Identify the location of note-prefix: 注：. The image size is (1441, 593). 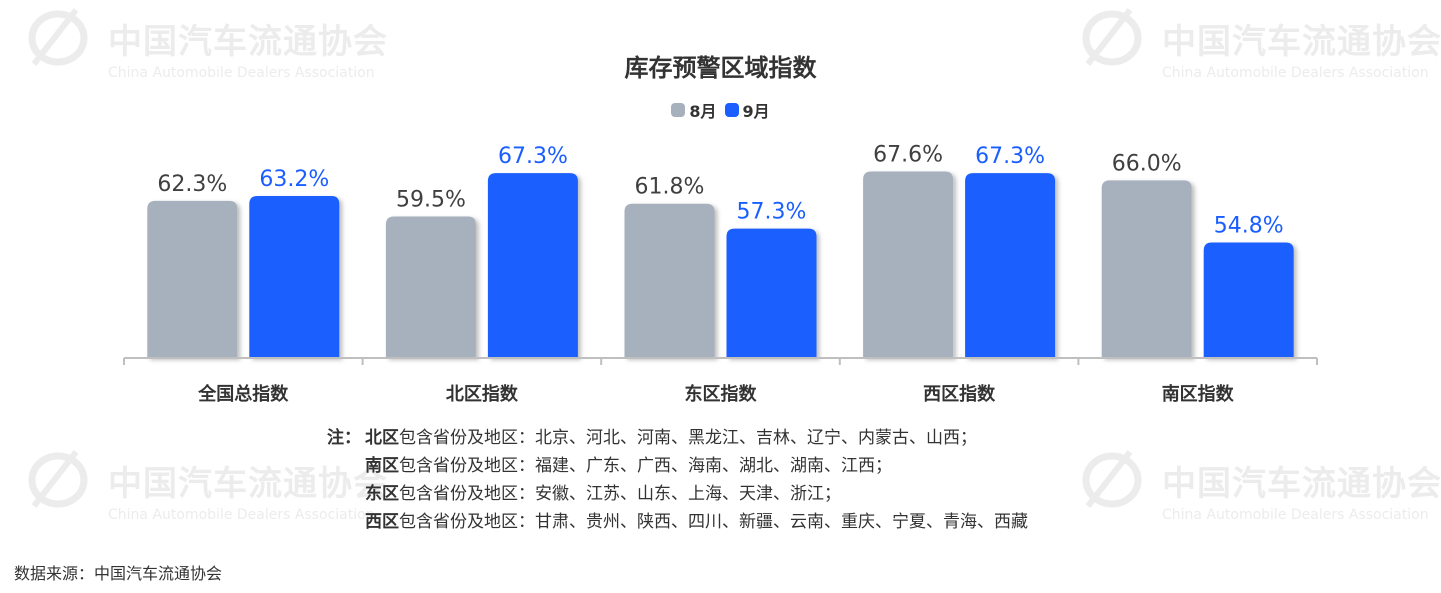
(344, 438).